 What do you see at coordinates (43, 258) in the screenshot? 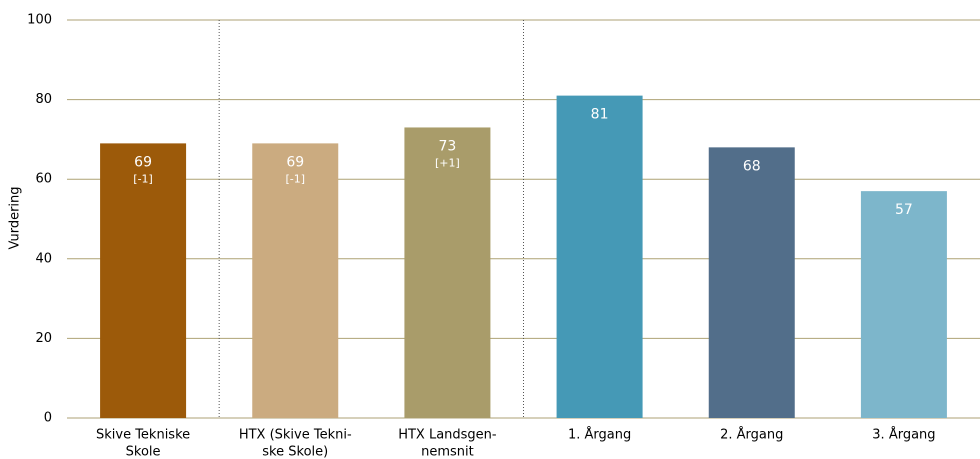
I see `y-tick-label: 40` at bounding box center [43, 258].